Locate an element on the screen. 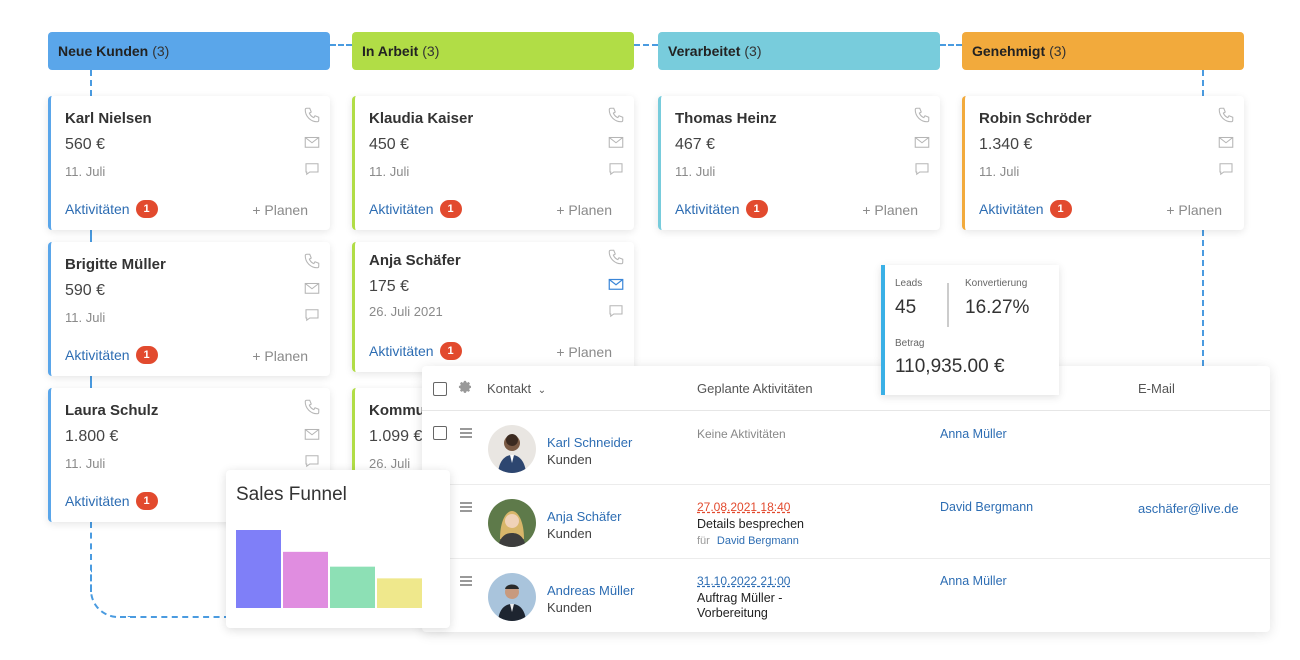  stage-name: Neue Kunden is located at coordinates (103, 51).